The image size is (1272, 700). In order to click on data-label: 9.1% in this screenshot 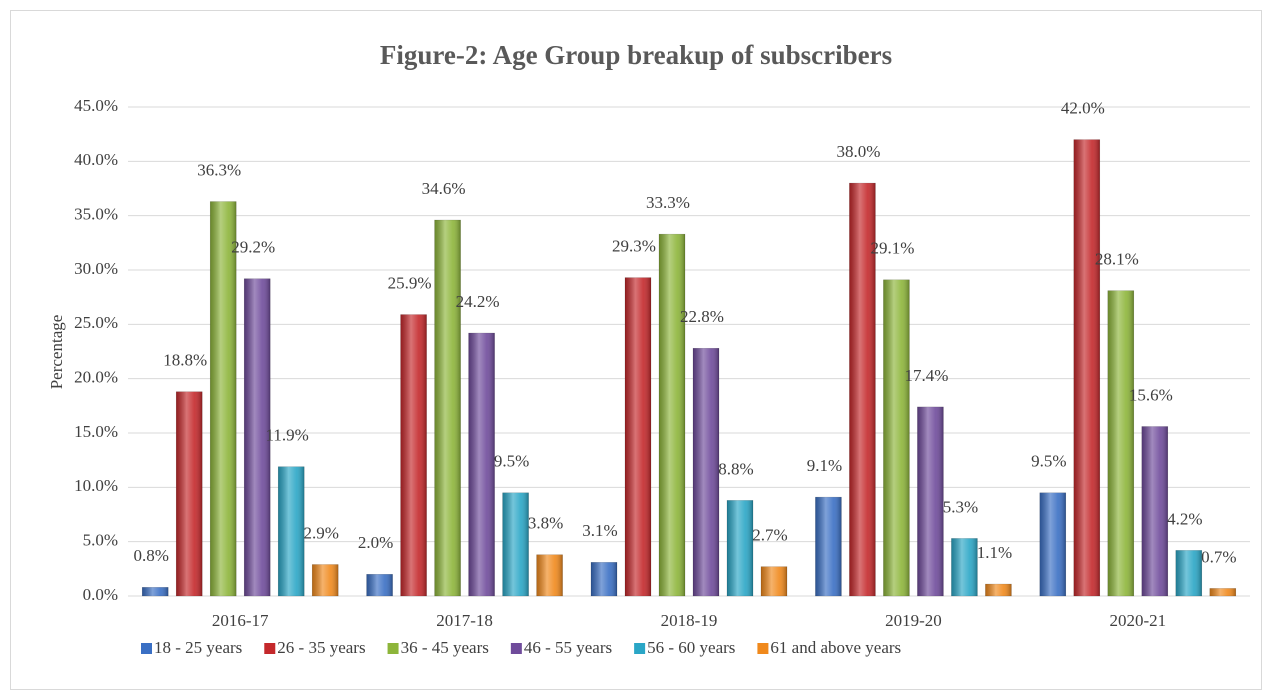, I will do `click(824, 465)`.